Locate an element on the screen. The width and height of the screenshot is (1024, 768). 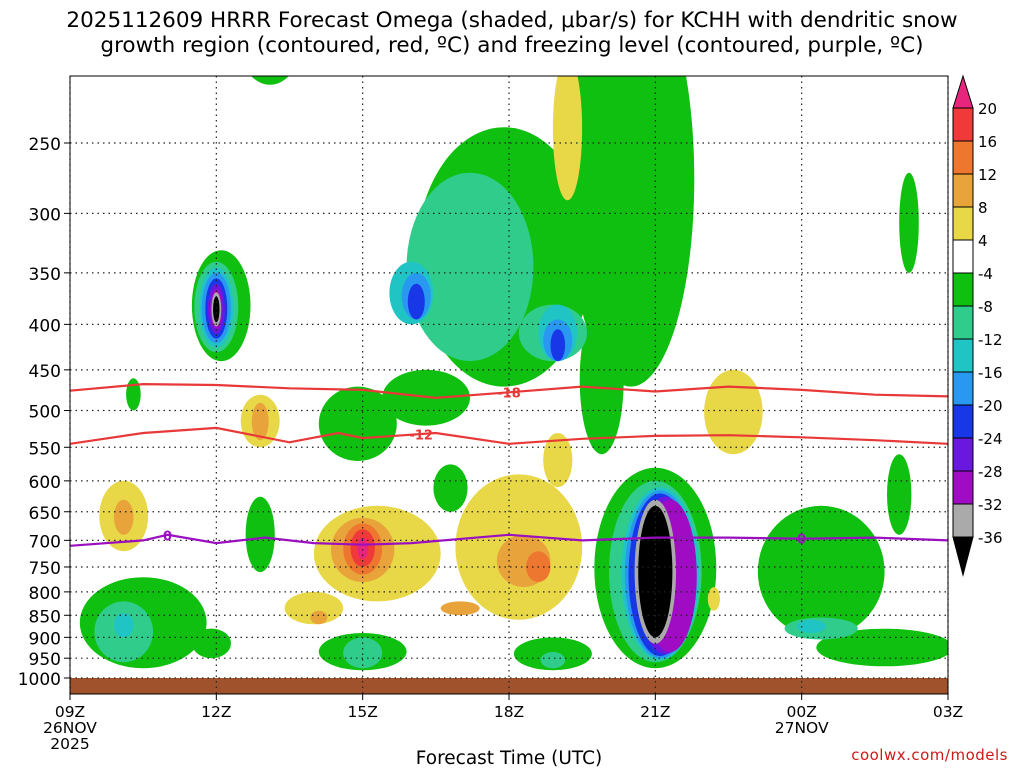
y-tick-label-700: 700 is located at coordinates (45, 542).